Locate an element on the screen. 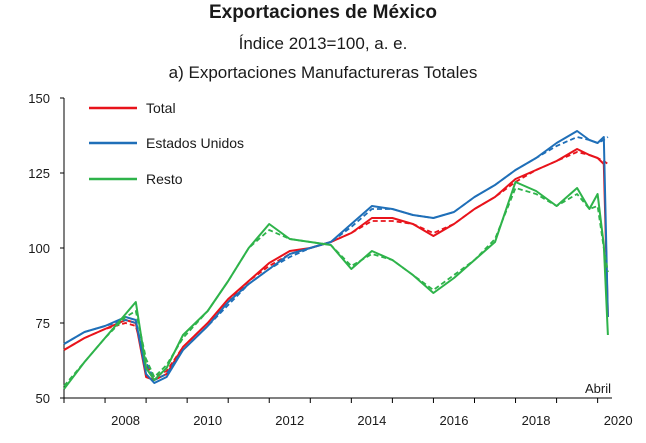 The image size is (646, 443). y-tick-label: 125 is located at coordinates (39, 173).